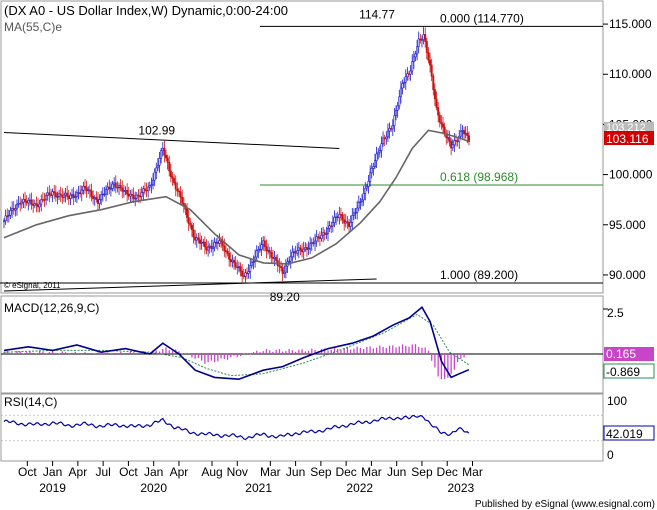 The image size is (657, 510). Describe the element at coordinates (33, 27) in the screenshot. I see `ma-indicator-label: MA(55,C)e` at that location.